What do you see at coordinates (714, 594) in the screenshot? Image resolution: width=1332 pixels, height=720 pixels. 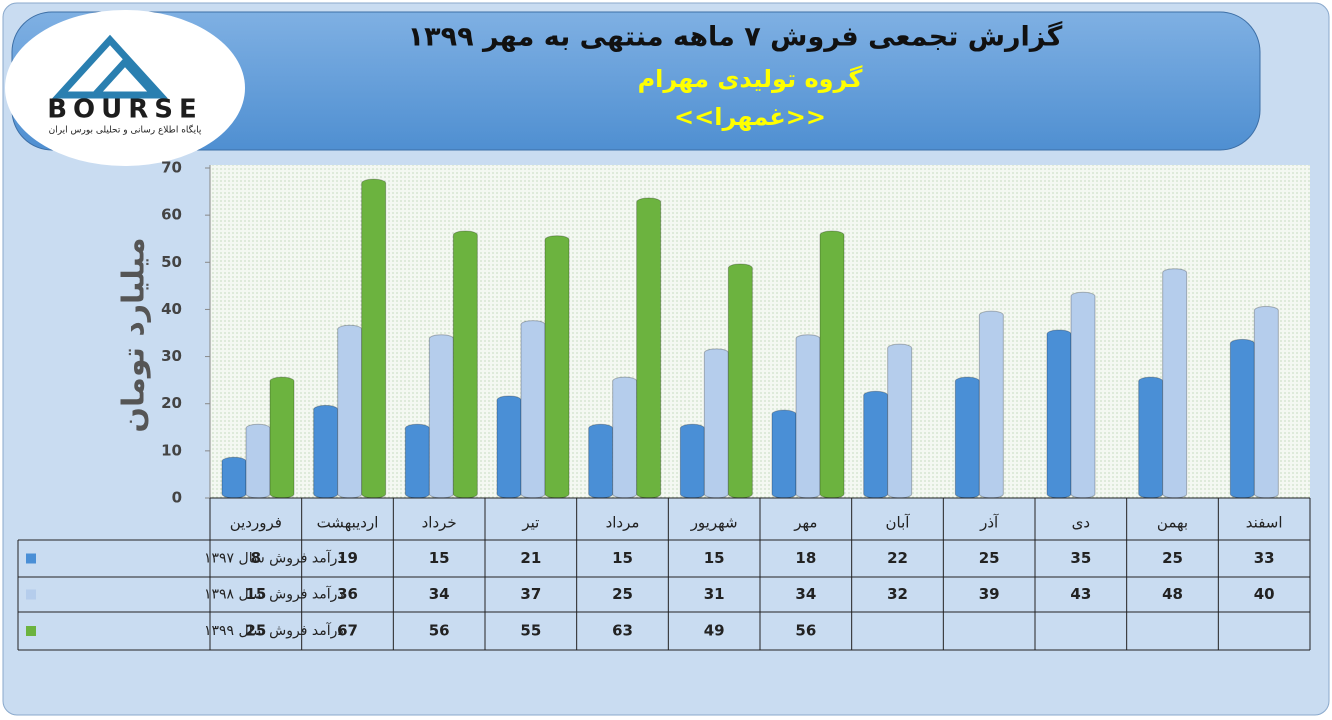 I see `table-value: 31` at bounding box center [714, 594].